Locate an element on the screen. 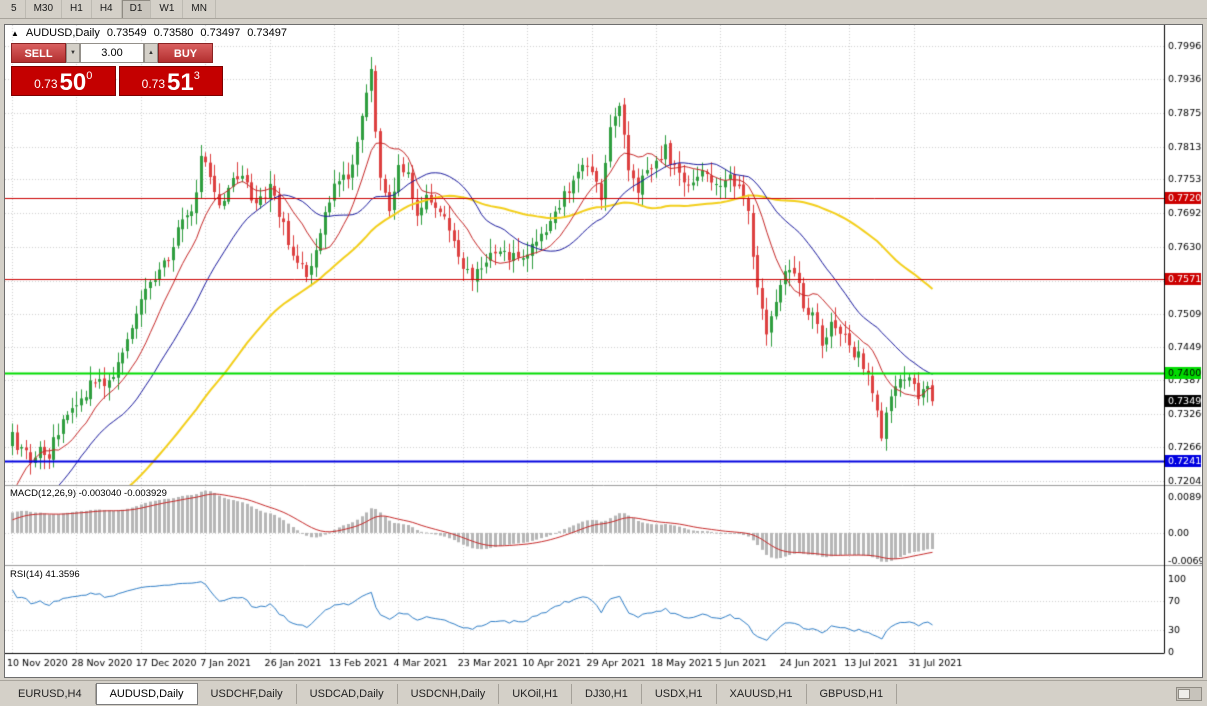 The width and height of the screenshot is (1207, 706). tabbar-scrollbar-thumb is located at coordinates (1184, 693).